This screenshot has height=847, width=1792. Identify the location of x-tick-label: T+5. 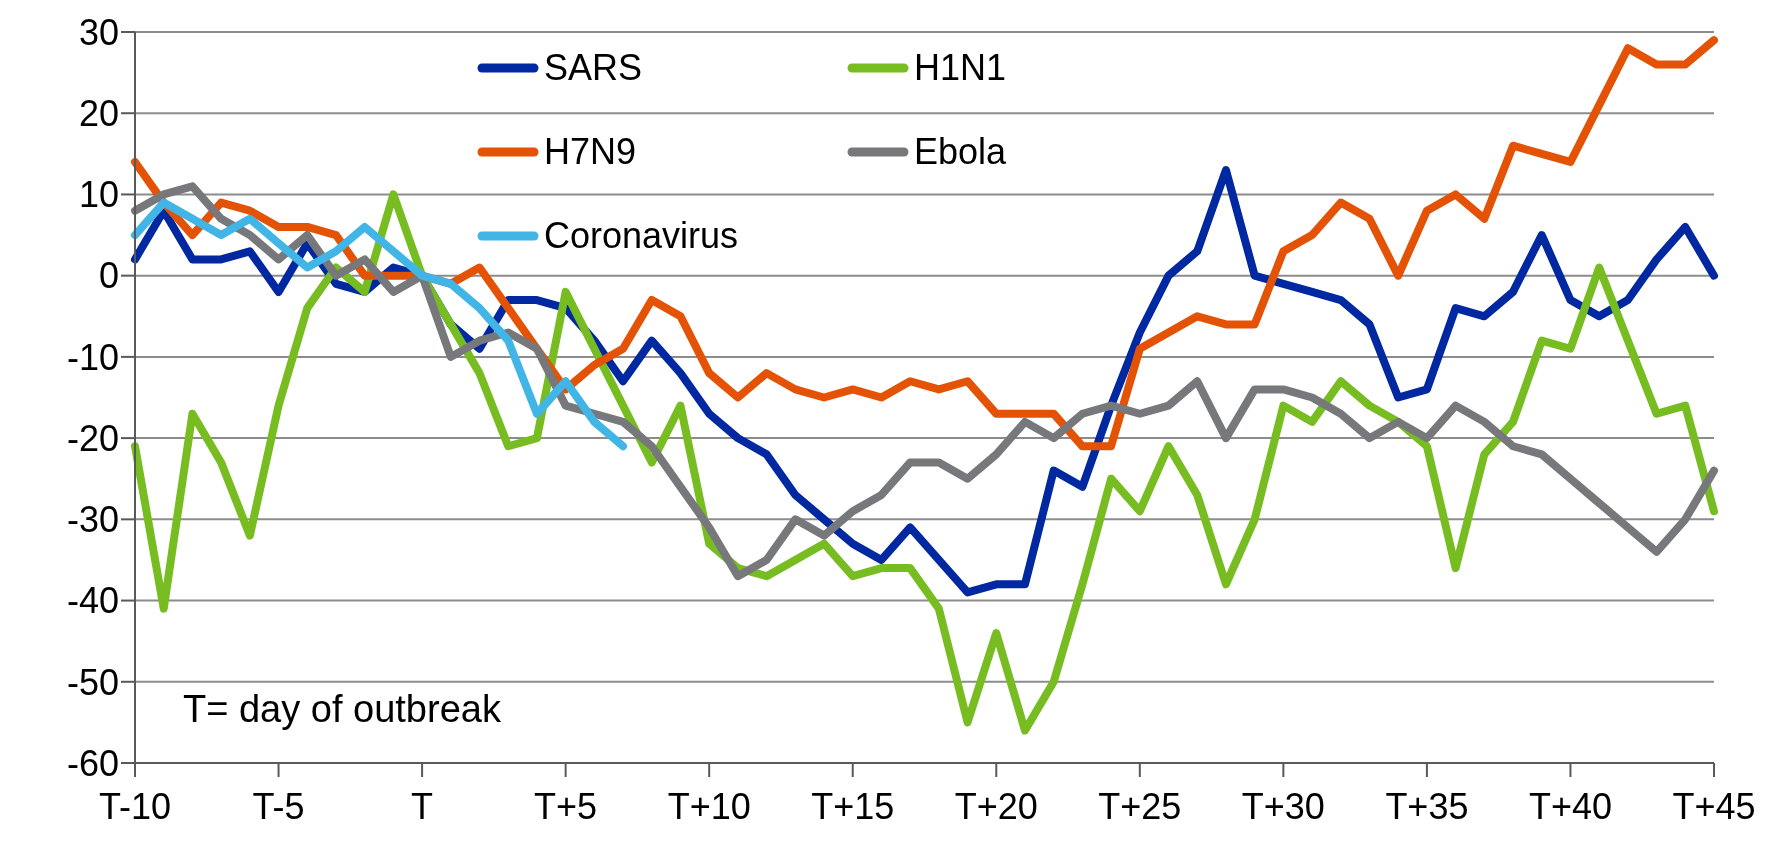
(566, 806).